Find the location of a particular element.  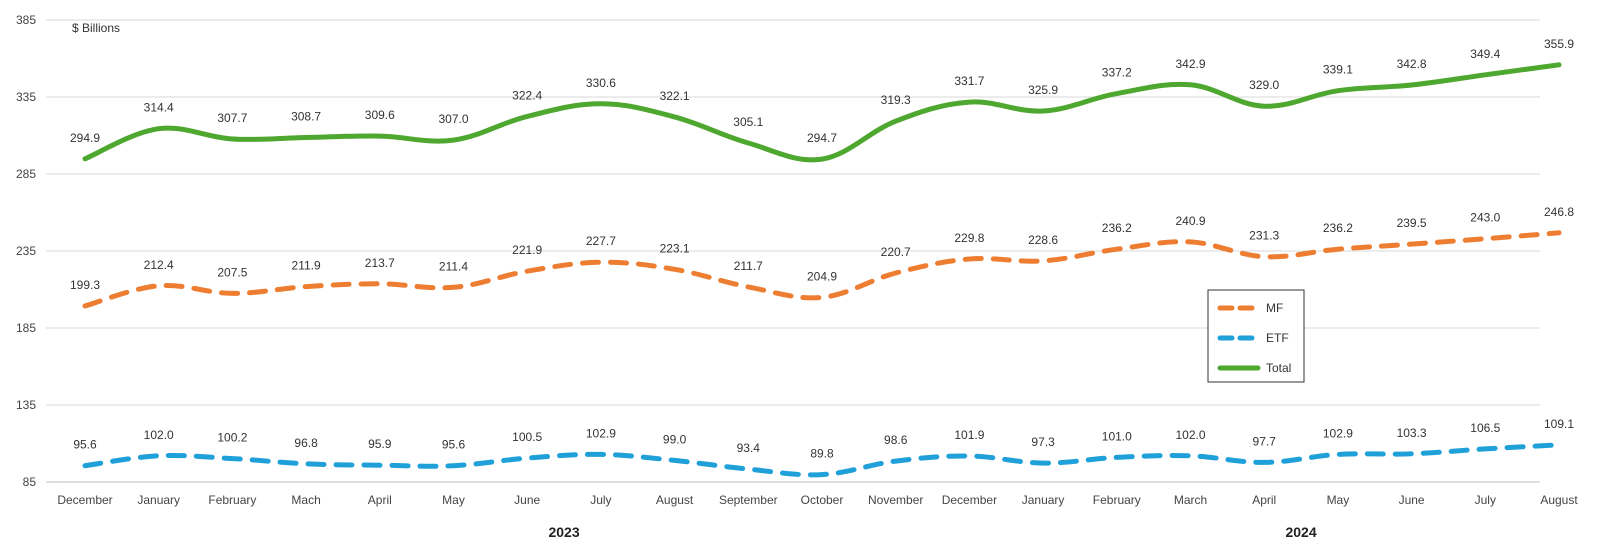

data-label-mf: 228.6 is located at coordinates (1043, 240).